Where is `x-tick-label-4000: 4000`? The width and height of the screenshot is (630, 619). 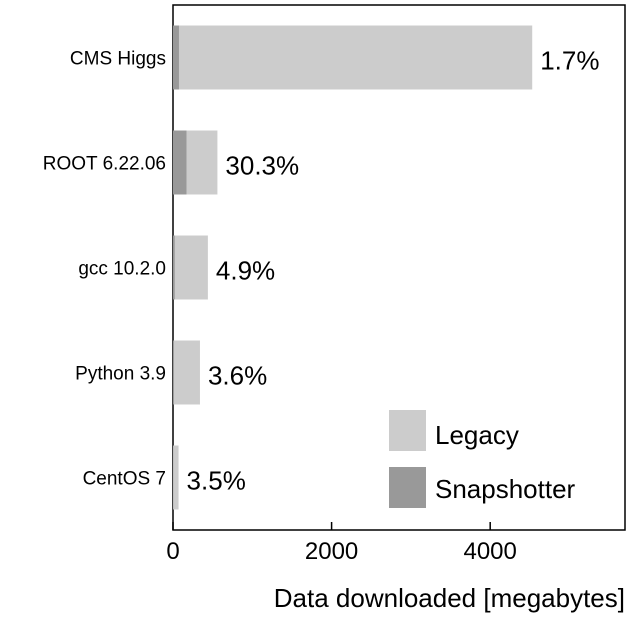
x-tick-label-4000: 4000 is located at coordinates (489, 551).